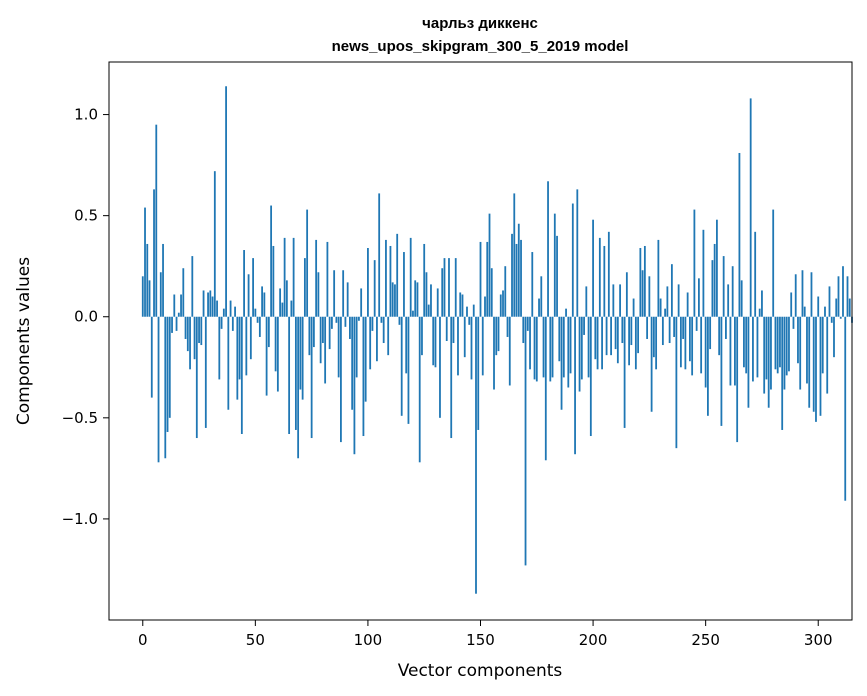 The image size is (867, 696). I want to click on y-tick-label: −0.5, so click(80, 418).